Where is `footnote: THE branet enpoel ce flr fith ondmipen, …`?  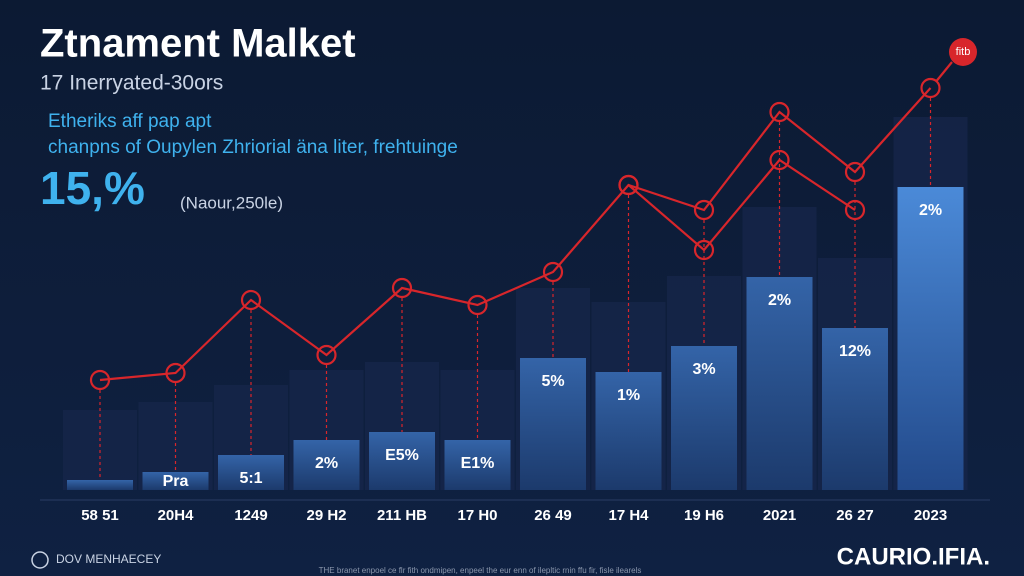
footnote: THE branet enpoel ce flr fith ondmipen, … is located at coordinates (480, 570).